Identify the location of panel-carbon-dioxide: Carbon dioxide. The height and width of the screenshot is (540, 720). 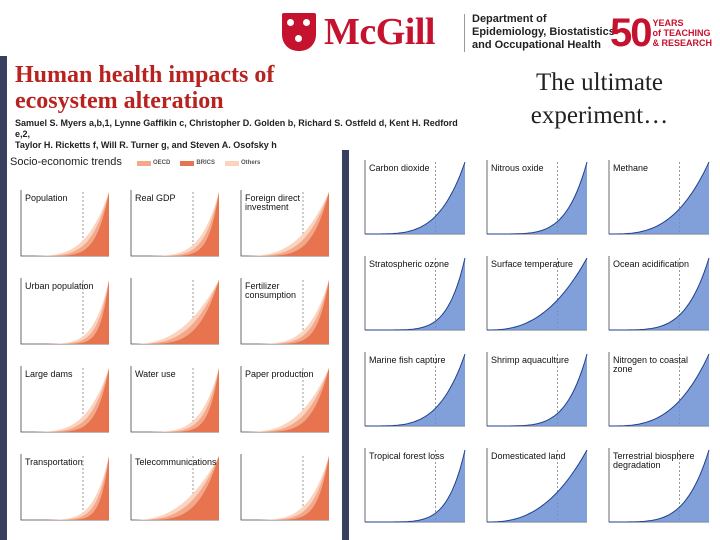
(411, 200).